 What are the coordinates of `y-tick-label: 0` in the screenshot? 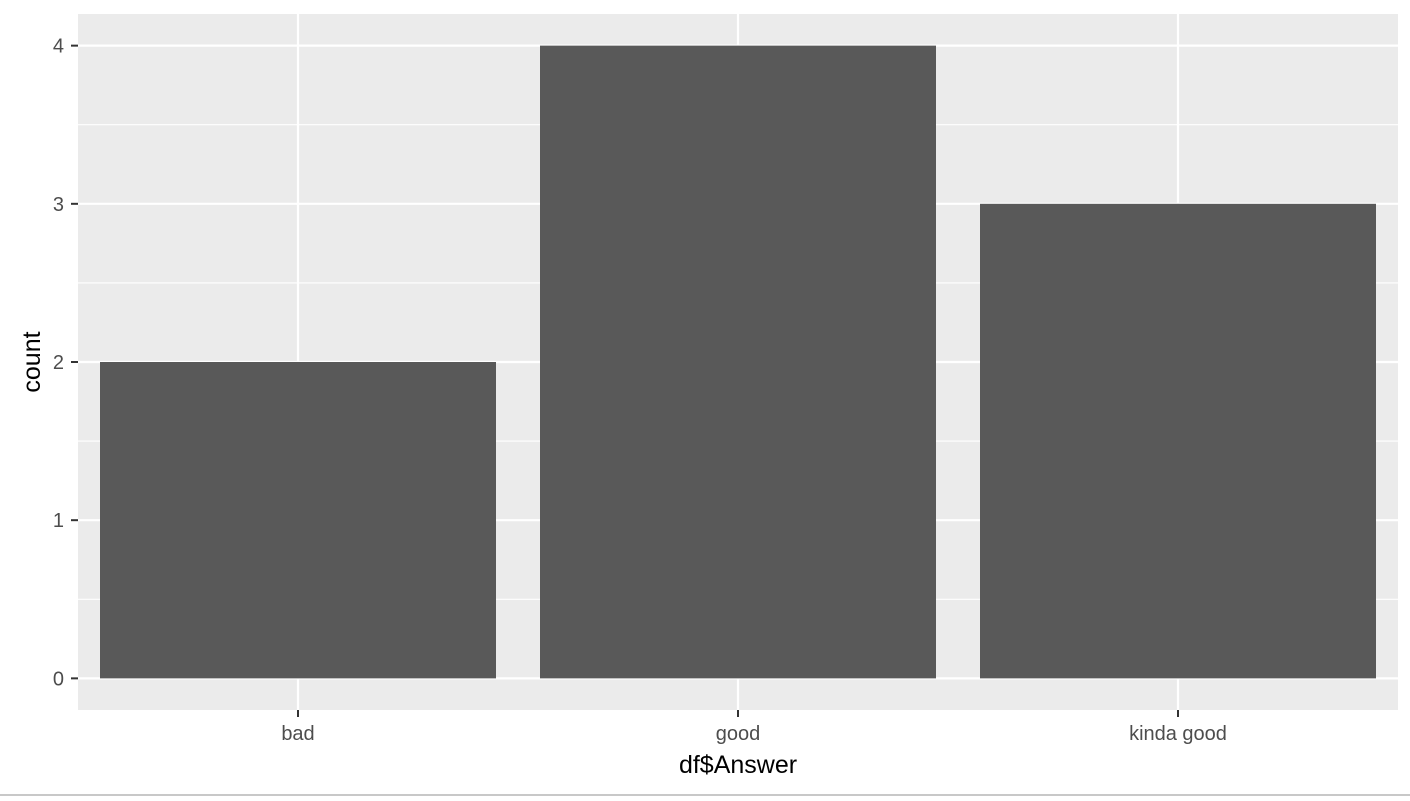 It's located at (58, 679).